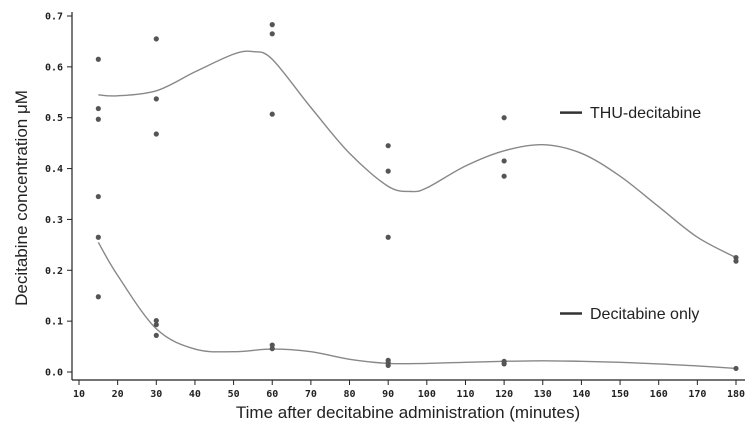 Image resolution: width=755 pixels, height=430 pixels. Describe the element at coordinates (697, 394) in the screenshot. I see `x-tick-label: 170` at that location.